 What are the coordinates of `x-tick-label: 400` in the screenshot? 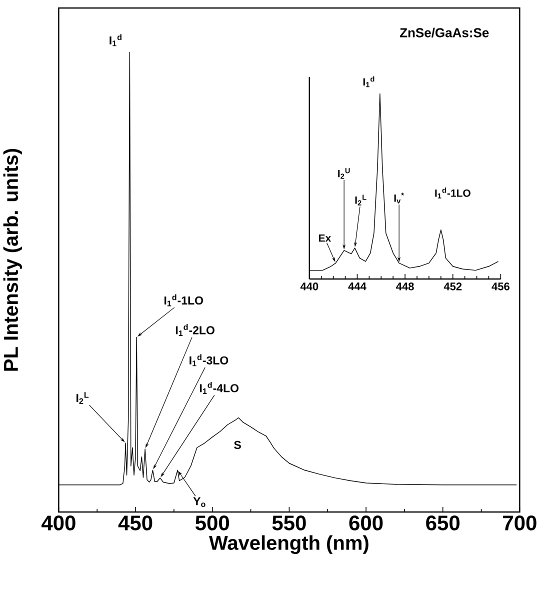 It's located at (59, 523).